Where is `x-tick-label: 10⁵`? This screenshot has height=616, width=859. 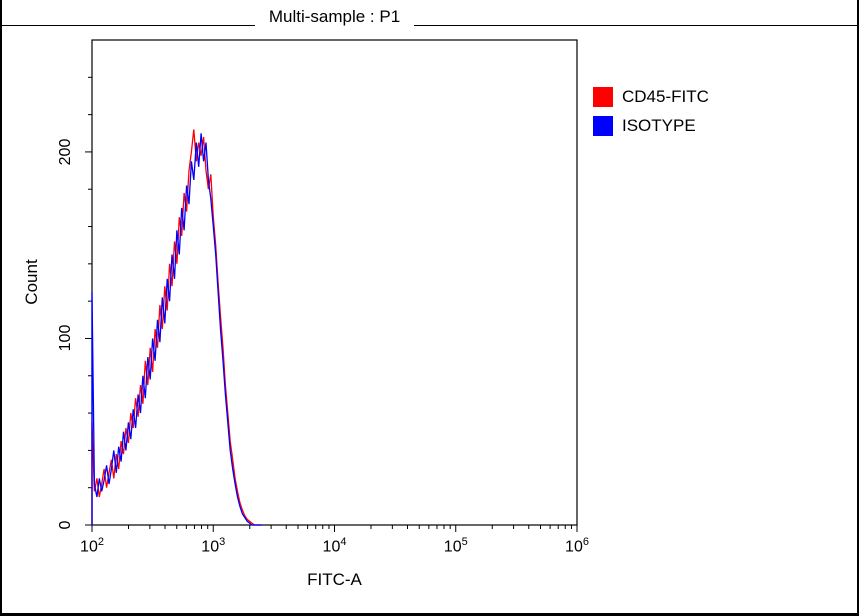 x-tick-label: 10⁵ is located at coordinates (455, 546).